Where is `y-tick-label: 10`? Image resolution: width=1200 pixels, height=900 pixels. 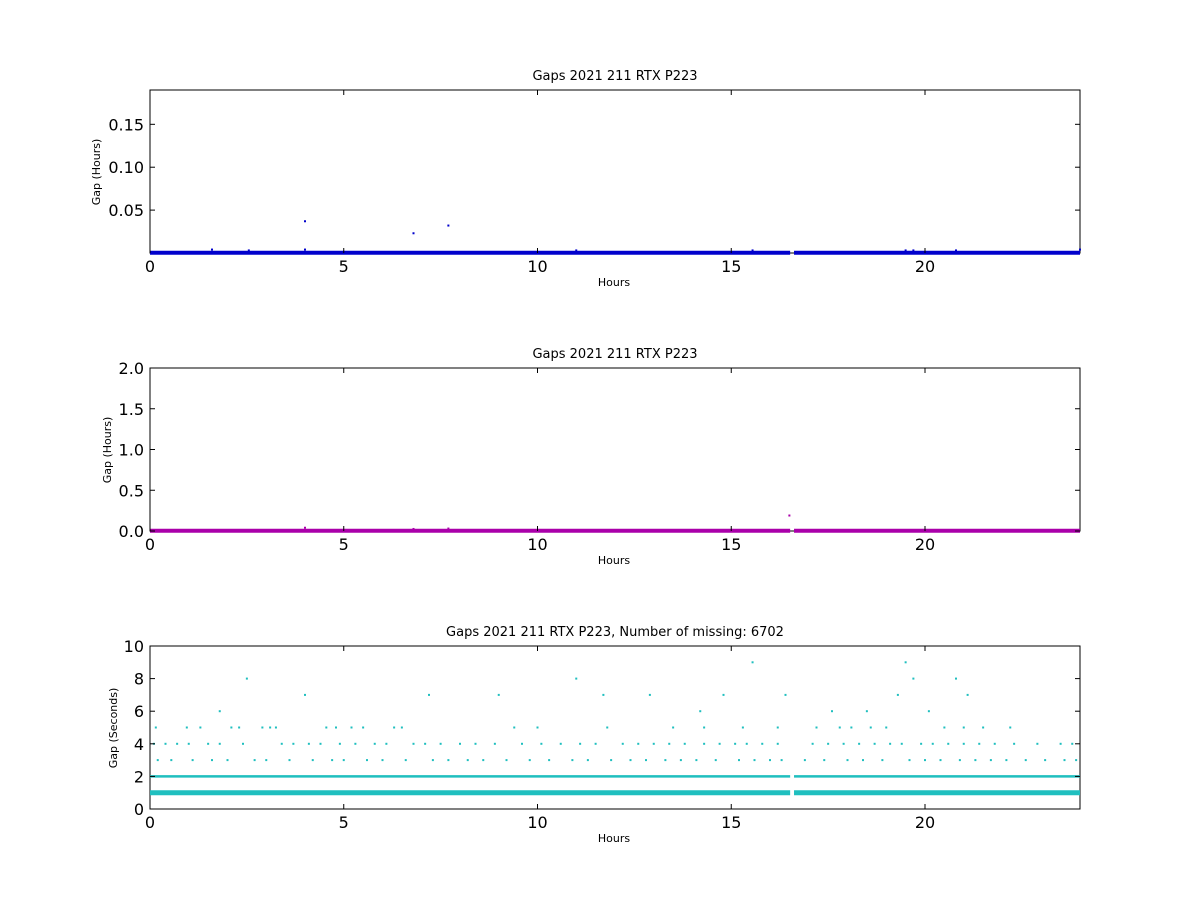
y-tick-label: 10 is located at coordinates (134, 646).